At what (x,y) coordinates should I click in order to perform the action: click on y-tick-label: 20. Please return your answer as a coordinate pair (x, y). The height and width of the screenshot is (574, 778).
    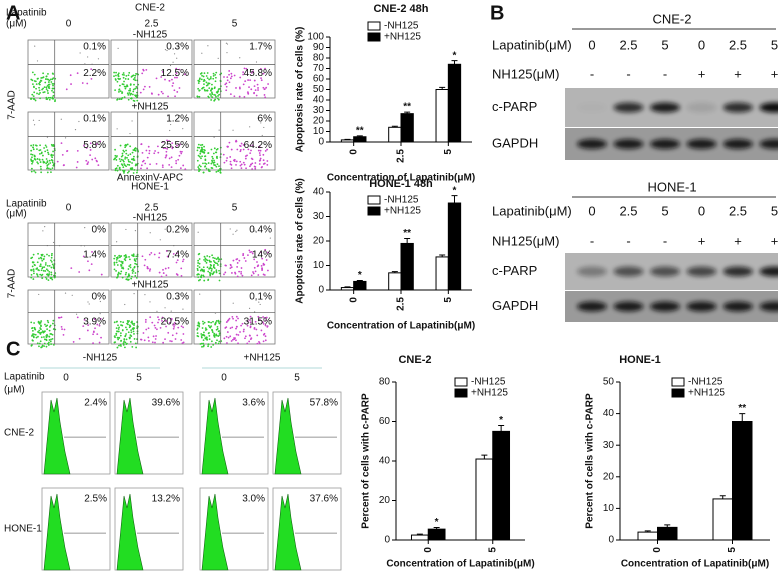
    Looking at the image, I should click on (319, 241).